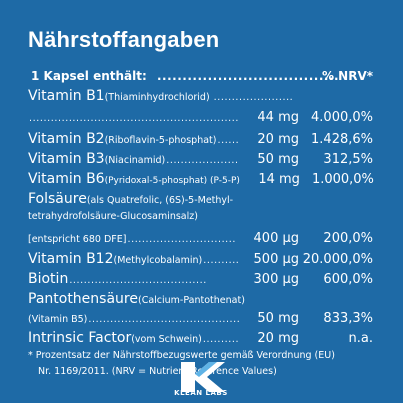 This screenshot has width=403, height=403. Describe the element at coordinates (66, 179) in the screenshot. I see `nutrient-name: Vitamin B6` at that location.